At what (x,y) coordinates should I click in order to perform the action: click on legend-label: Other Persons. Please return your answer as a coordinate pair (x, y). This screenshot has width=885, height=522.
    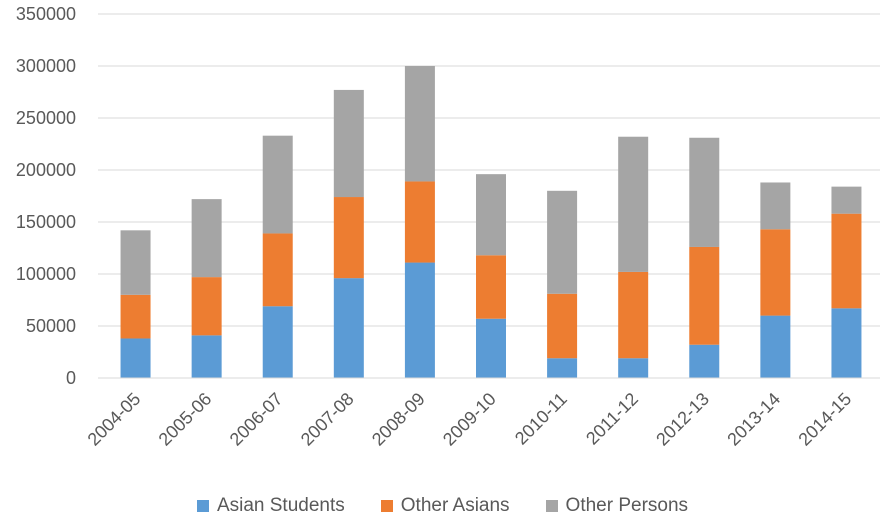
    Looking at the image, I should click on (627, 505).